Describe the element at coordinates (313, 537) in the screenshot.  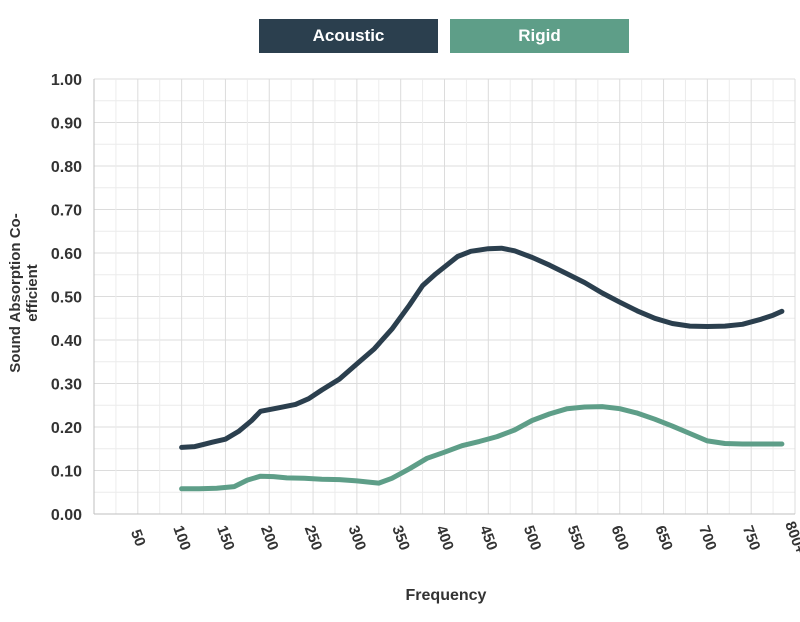
I see `x-tick-label: 250` at that location.